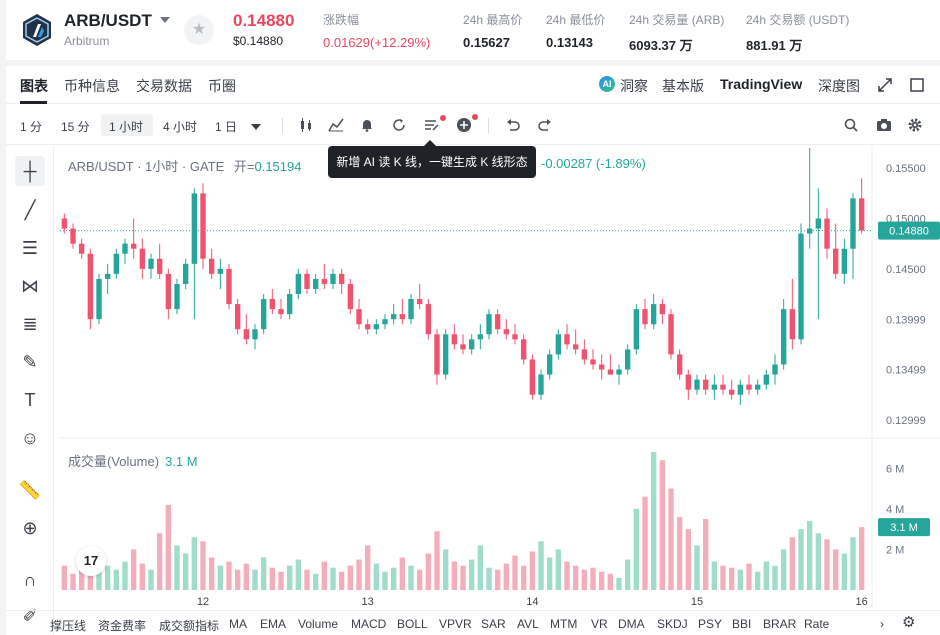 The image size is (940, 635). What do you see at coordinates (30, 248) in the screenshot?
I see `horizontal-lines-icon: ☰` at bounding box center [30, 248].